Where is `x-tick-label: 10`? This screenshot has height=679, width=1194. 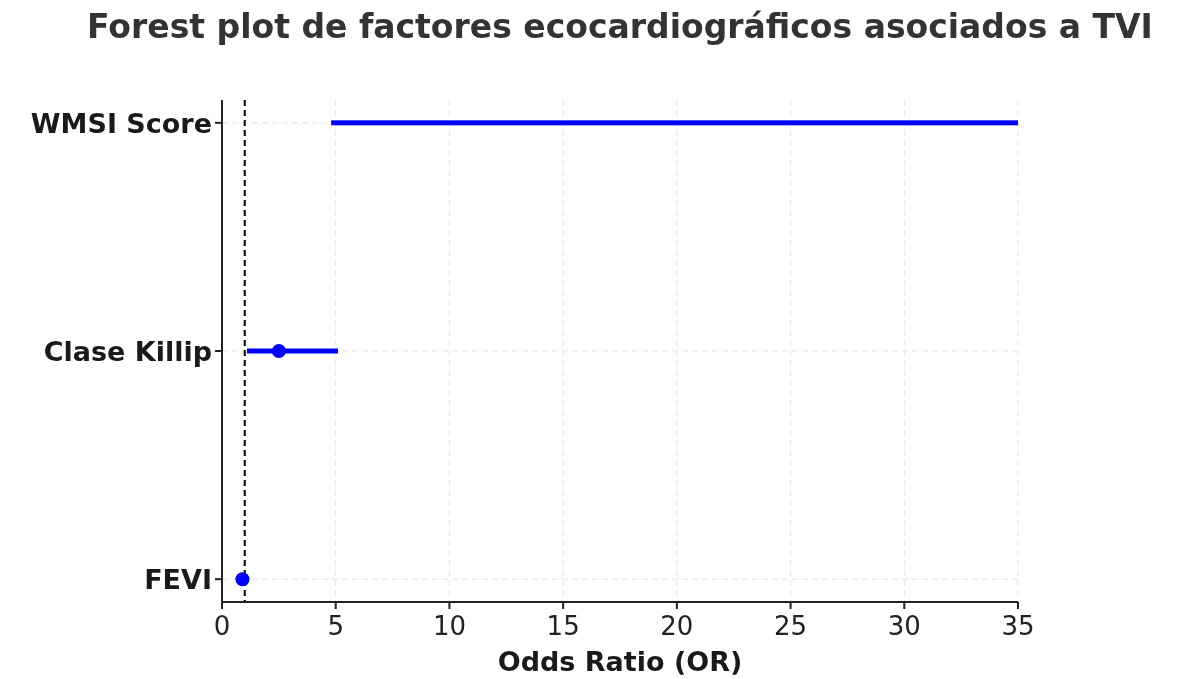
x-tick-label: 10 is located at coordinates (449, 626).